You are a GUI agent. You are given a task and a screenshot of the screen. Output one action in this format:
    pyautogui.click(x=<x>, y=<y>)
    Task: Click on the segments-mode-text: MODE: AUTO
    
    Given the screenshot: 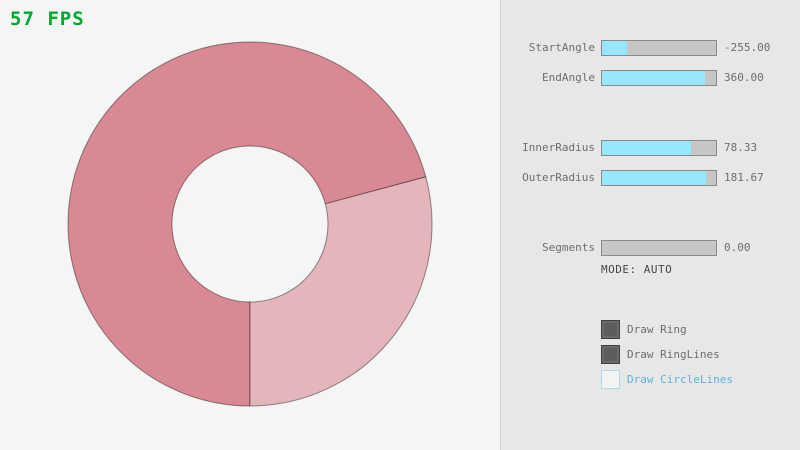 What is the action you would take?
    pyautogui.click(x=637, y=269)
    